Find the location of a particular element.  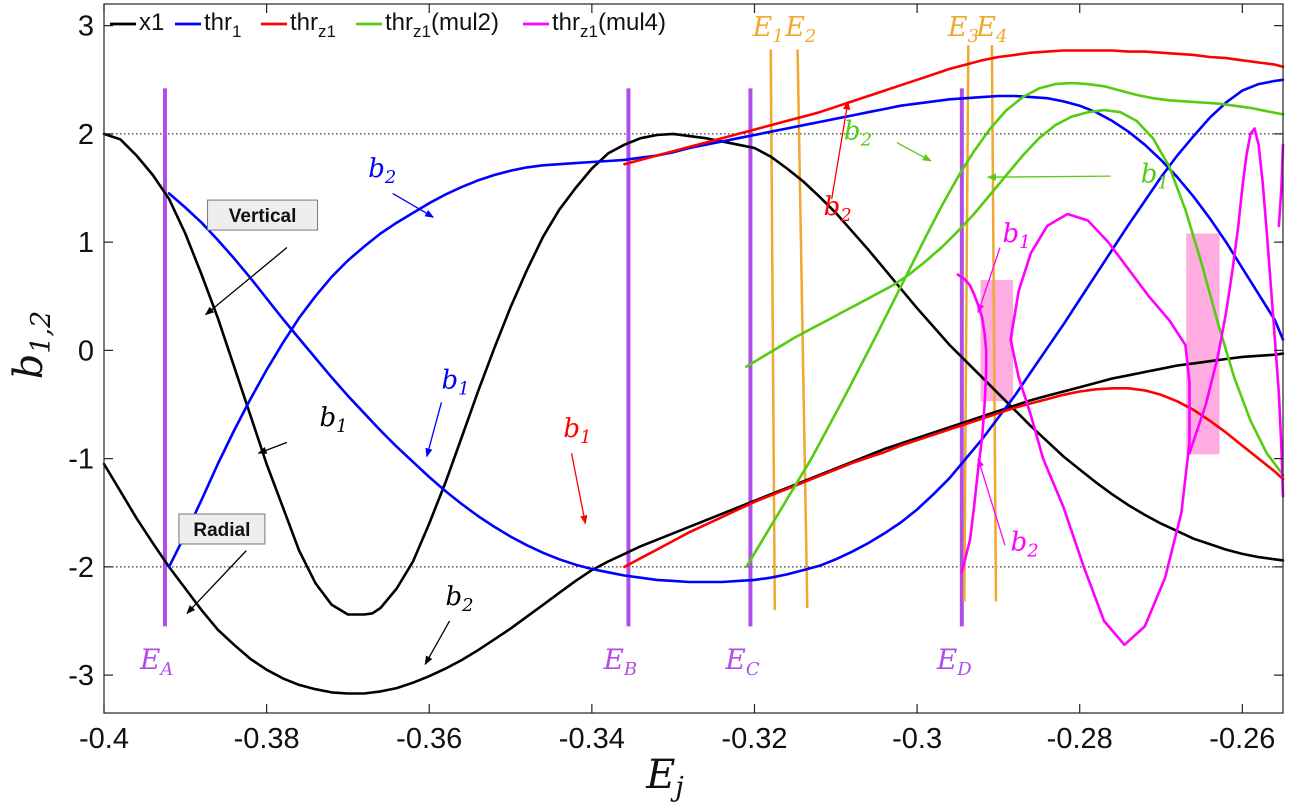

e-line-label-sub: 2 is located at coordinates (810, 36).